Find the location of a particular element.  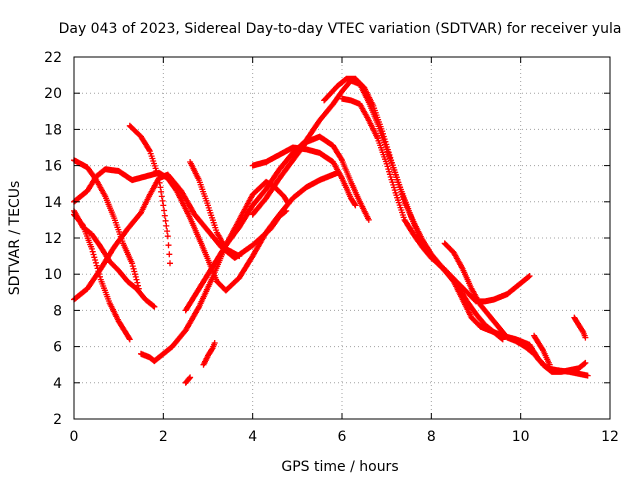

series-arc-g is located at coordinates (215, 271).